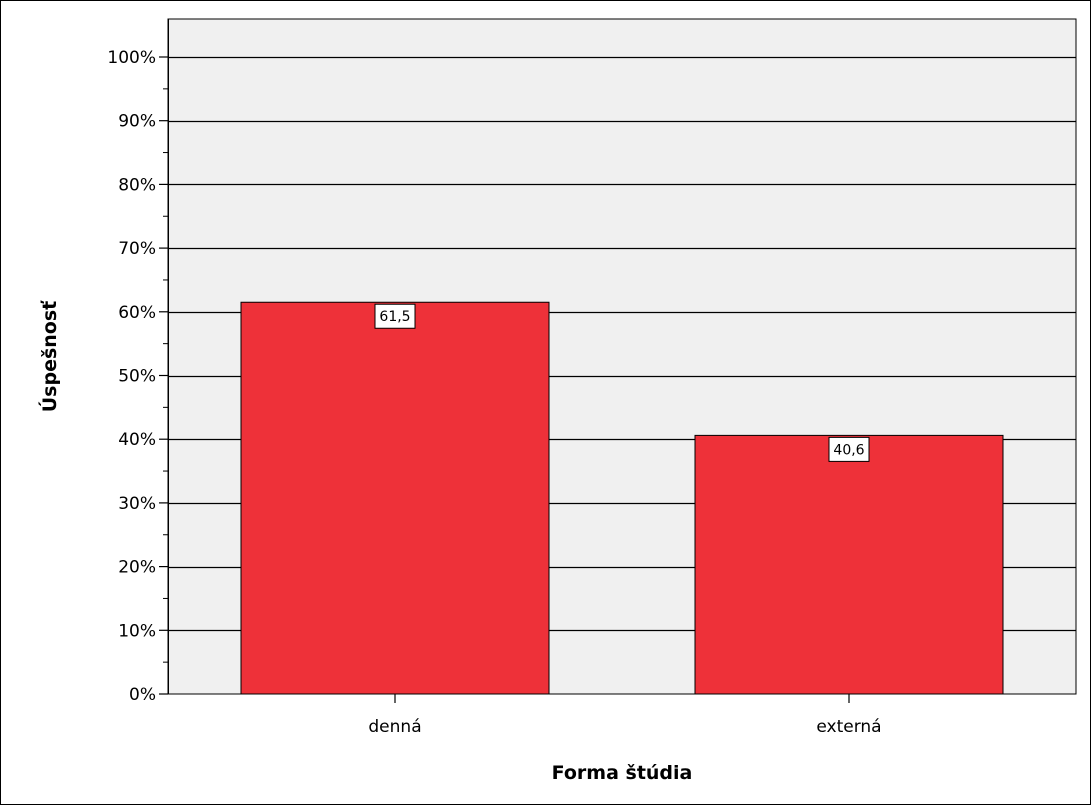  I want to click on y-tick-label: 90%, so click(137, 122).